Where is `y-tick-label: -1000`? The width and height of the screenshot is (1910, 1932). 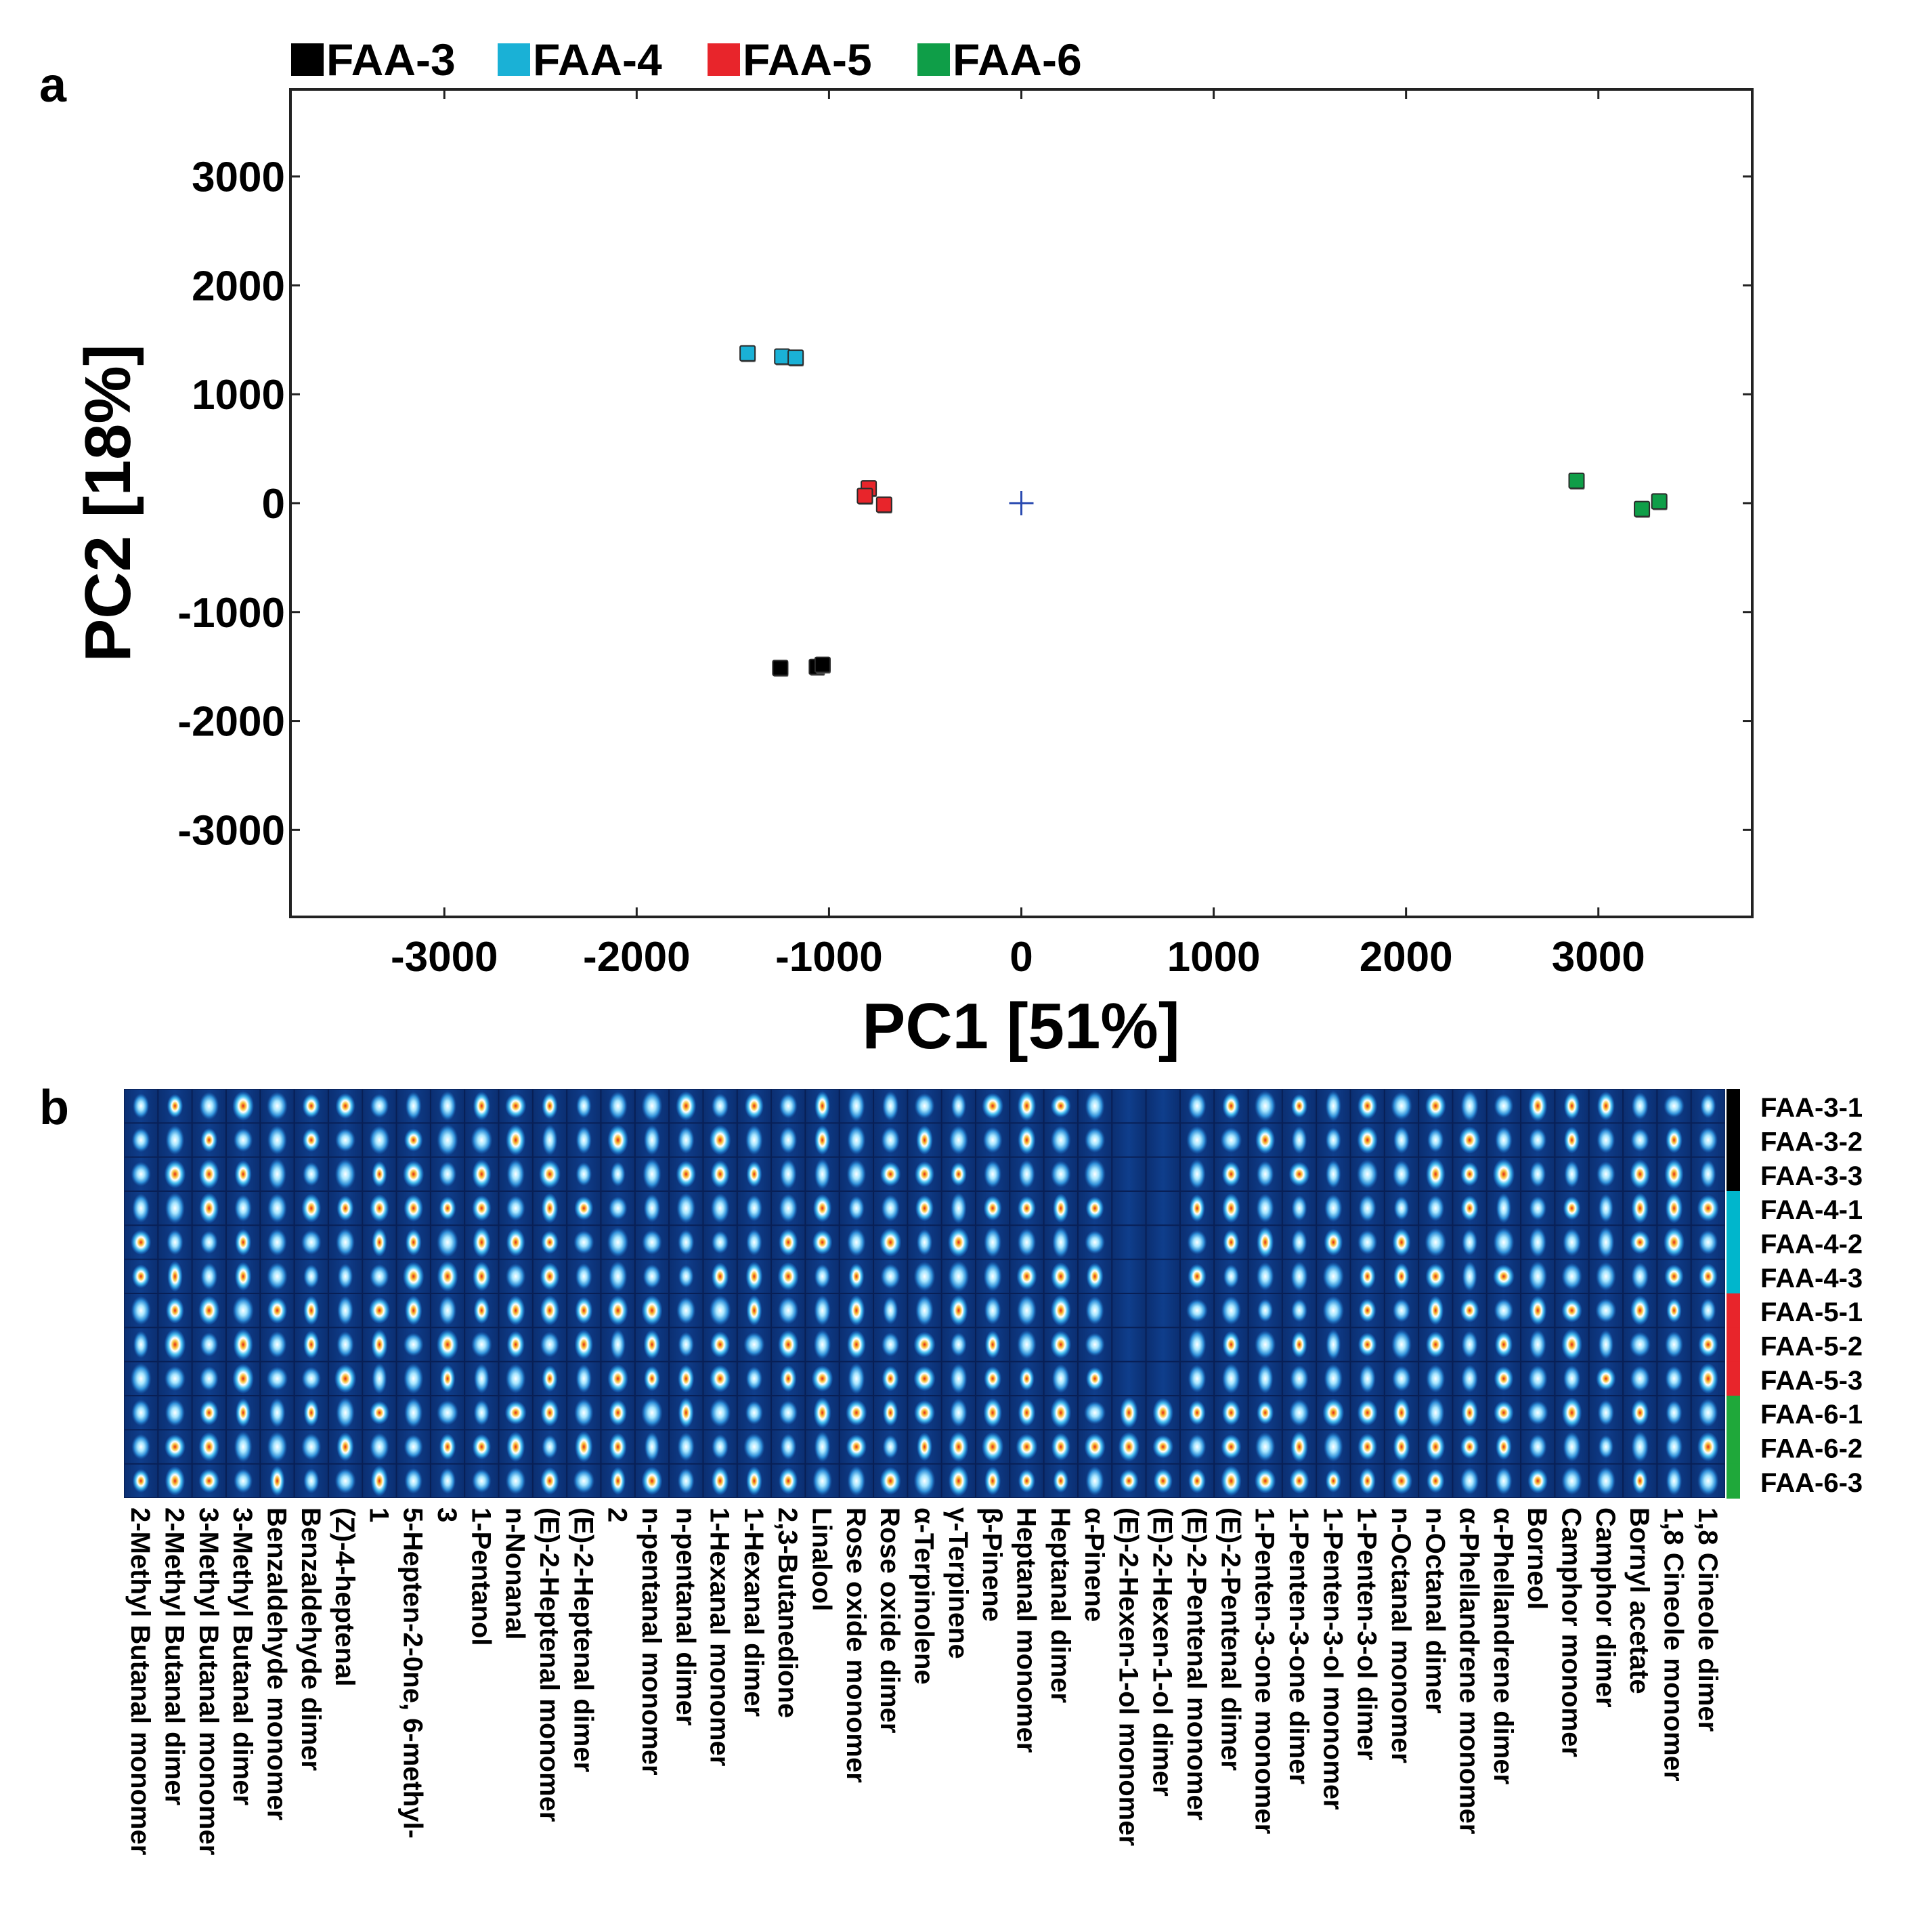 y-tick-label: -1000 is located at coordinates (231, 613).